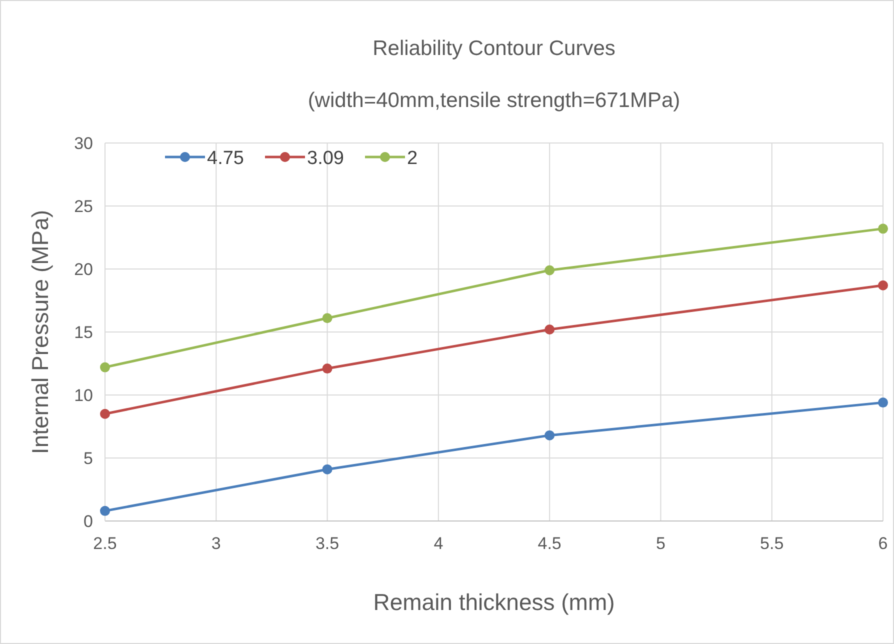  I want to click on y-tick-label: 20, so click(83, 269).